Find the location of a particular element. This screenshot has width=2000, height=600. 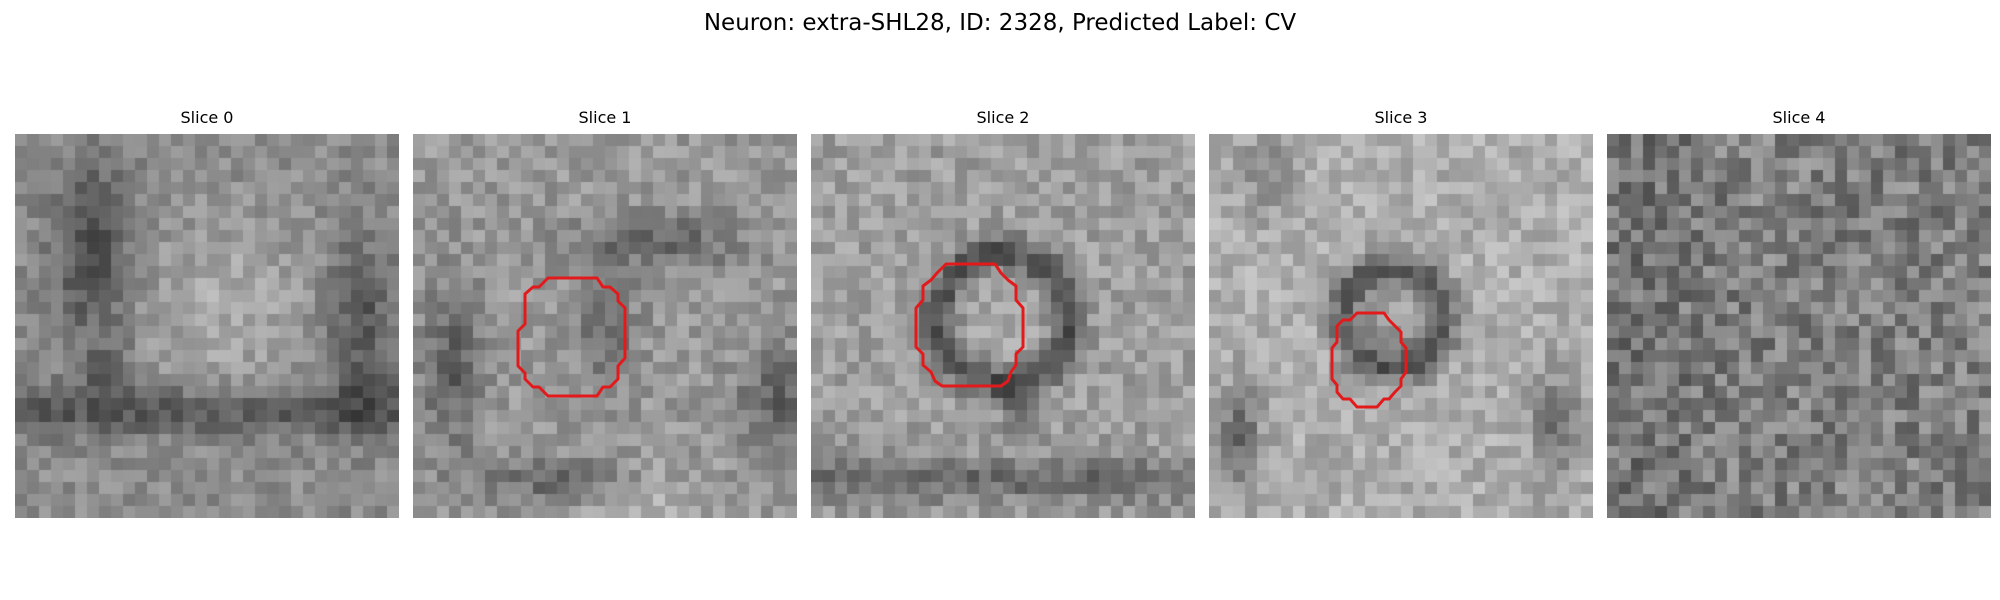

slice-panel-3: Slice 3 is located at coordinates (1401, 313).